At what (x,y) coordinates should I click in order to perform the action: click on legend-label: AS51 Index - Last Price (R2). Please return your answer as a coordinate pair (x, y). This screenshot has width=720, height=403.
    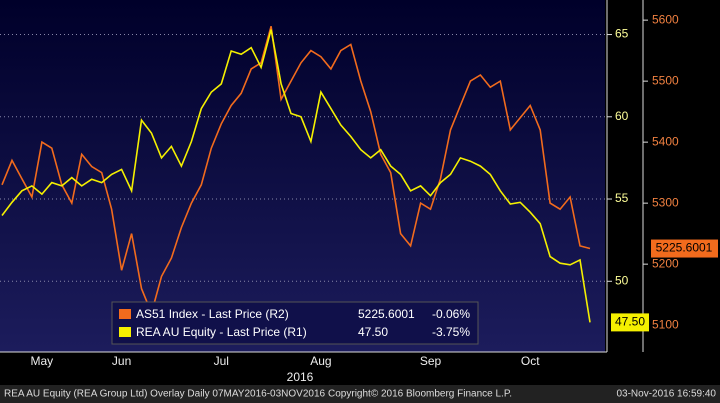
    Looking at the image, I should click on (212, 314).